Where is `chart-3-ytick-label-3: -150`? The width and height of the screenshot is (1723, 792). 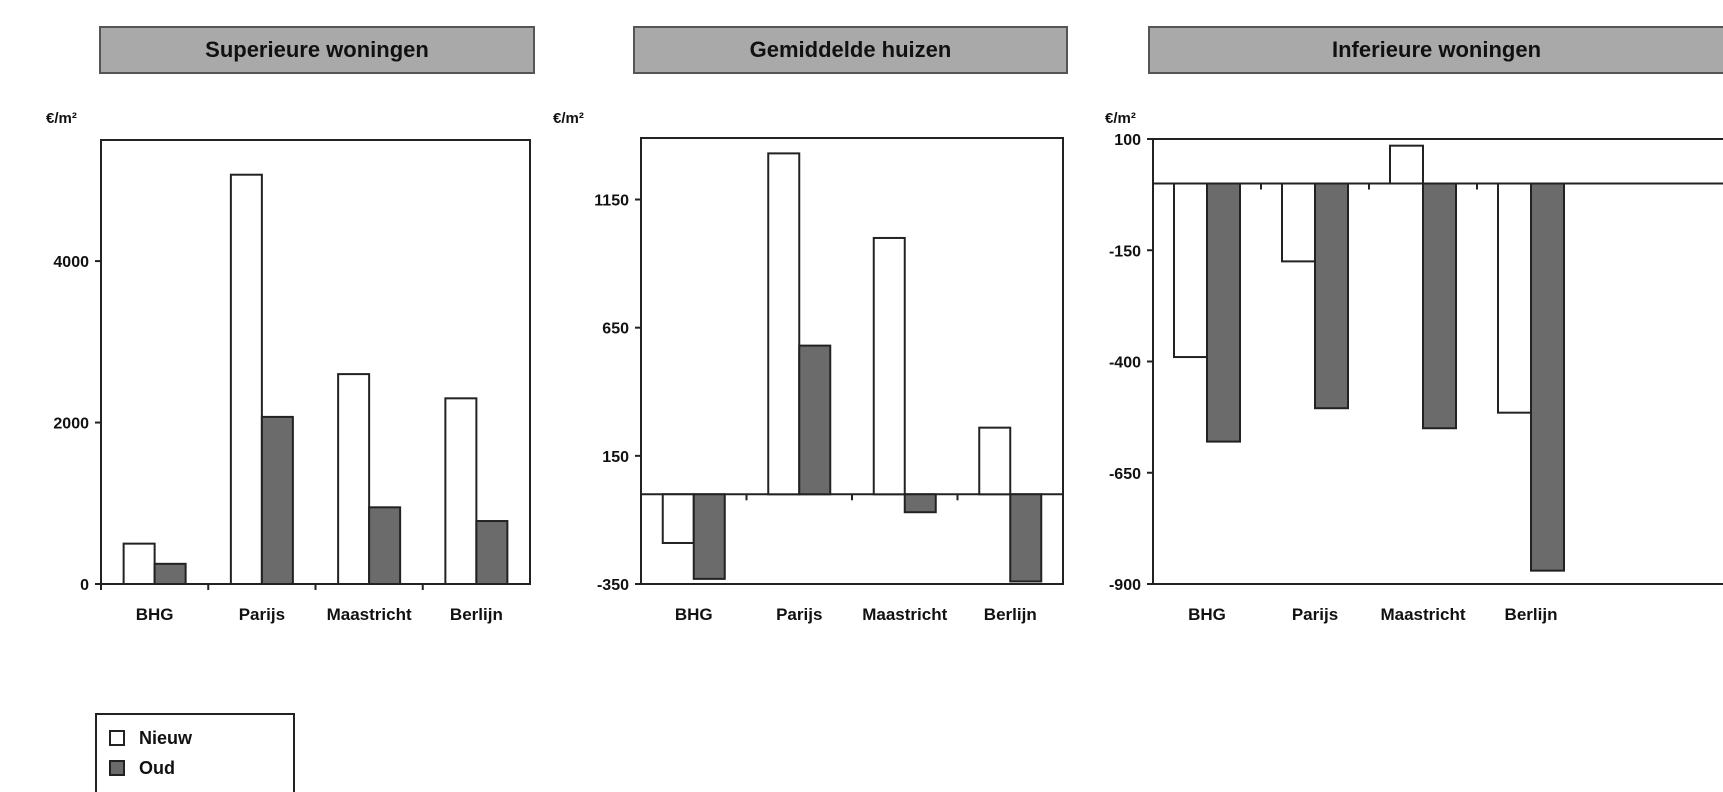
chart-3-ytick-label-3: -150 is located at coordinates (1125, 251).